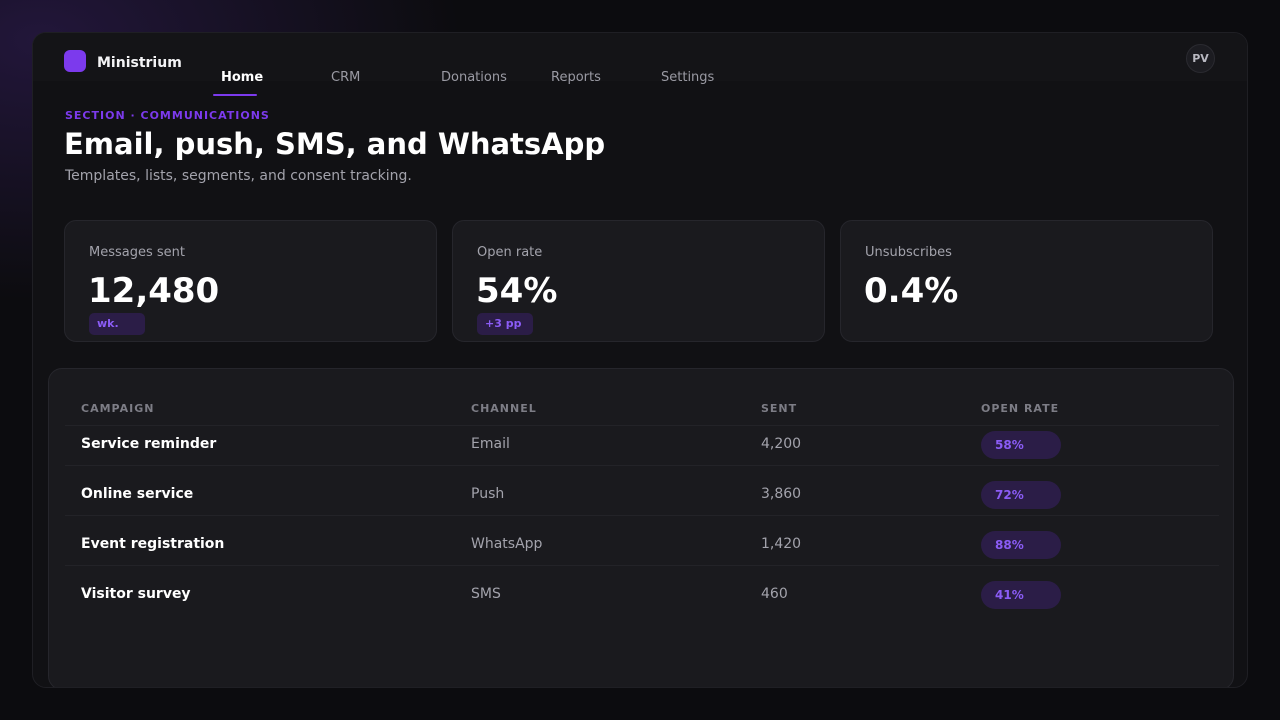 The height and width of the screenshot is (720, 1280). What do you see at coordinates (153, 544) in the screenshot?
I see `campaign-name: Event registration` at bounding box center [153, 544].